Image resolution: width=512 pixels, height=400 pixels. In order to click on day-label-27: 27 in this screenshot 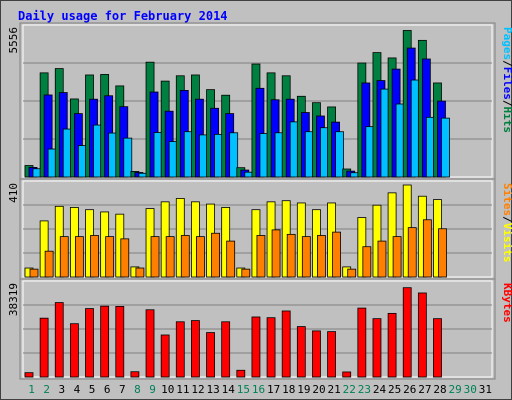, I will do `click(424, 389)`.